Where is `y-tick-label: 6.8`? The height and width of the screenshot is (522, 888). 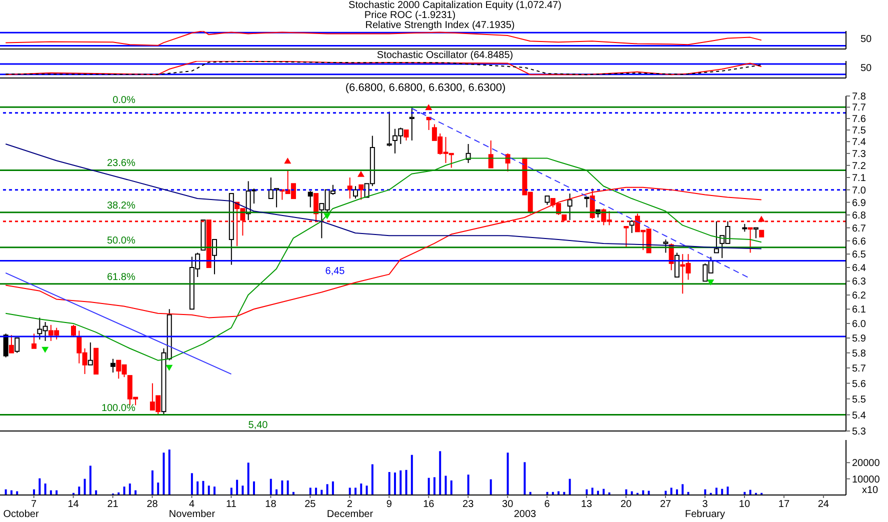
y-tick-label: 6.8 is located at coordinates (859, 216).